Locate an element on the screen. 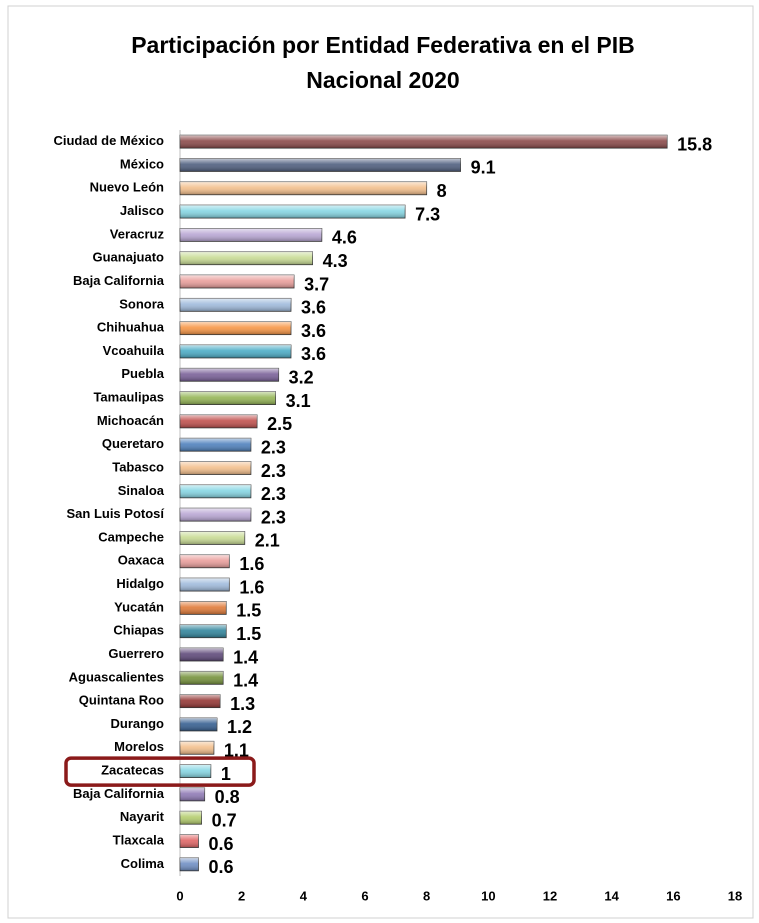 This screenshot has height=923, width=759. value-label: 1 is located at coordinates (226, 774).